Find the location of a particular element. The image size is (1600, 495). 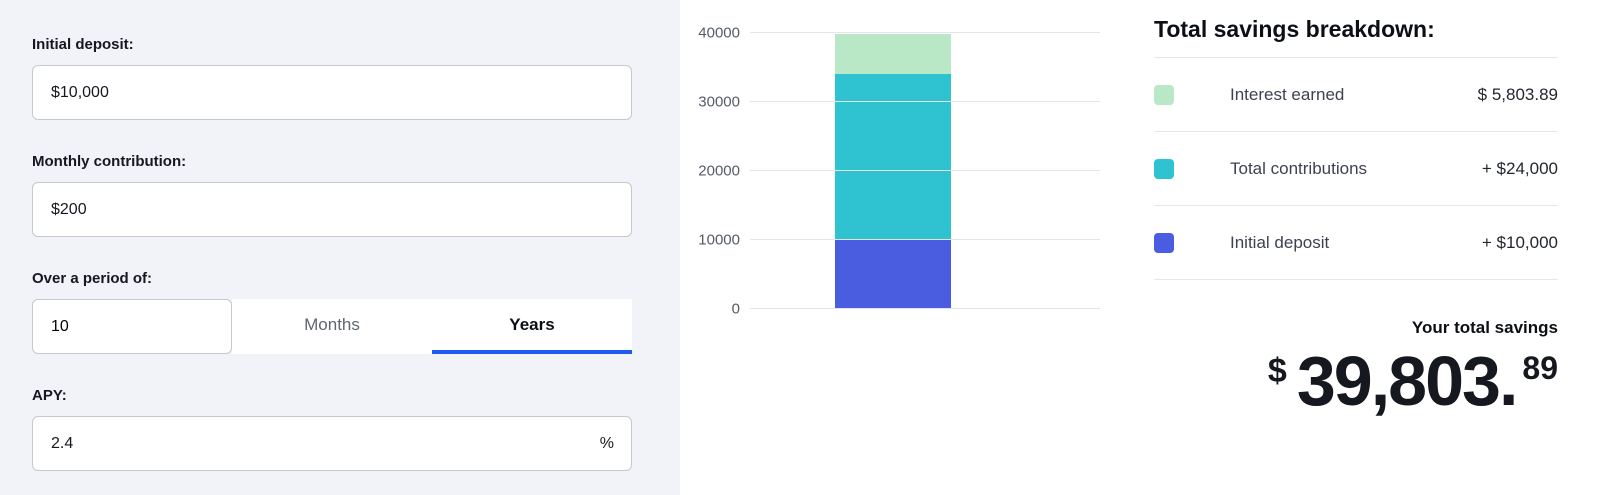

y-tick-label: 0 is located at coordinates (735, 309).